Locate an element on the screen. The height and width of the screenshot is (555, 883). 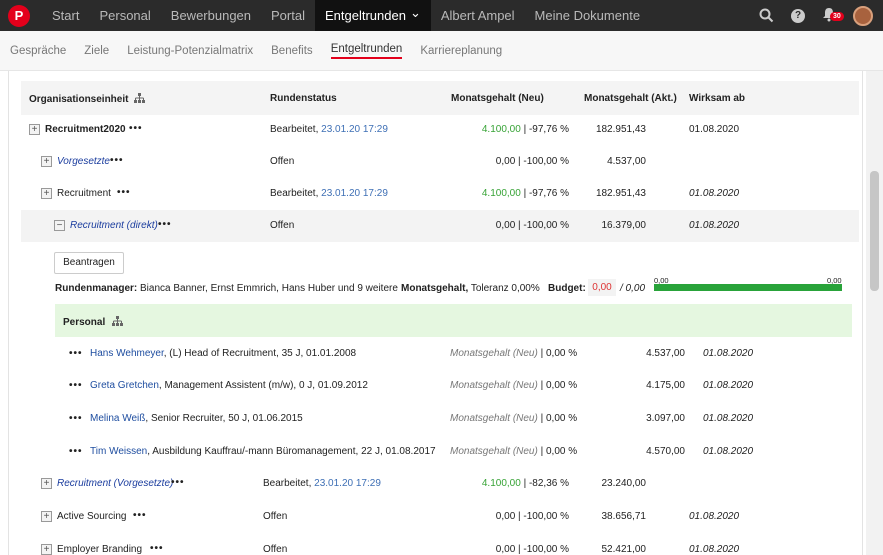
search-icon is located at coordinates (766, 15).